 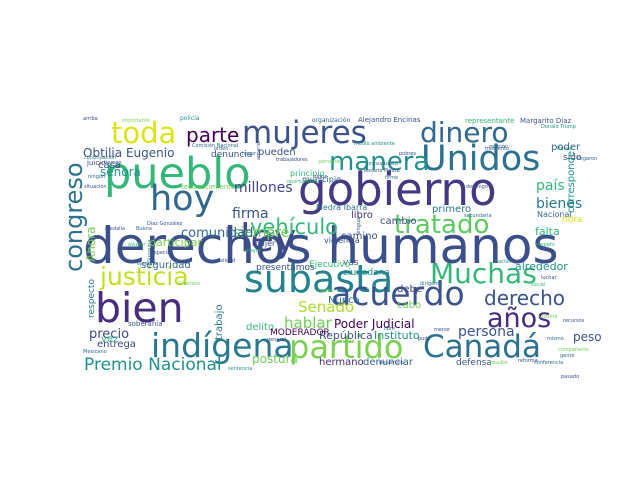 What do you see at coordinates (503, 261) in the screenshot?
I see `word-cloud-word: nación` at bounding box center [503, 261].